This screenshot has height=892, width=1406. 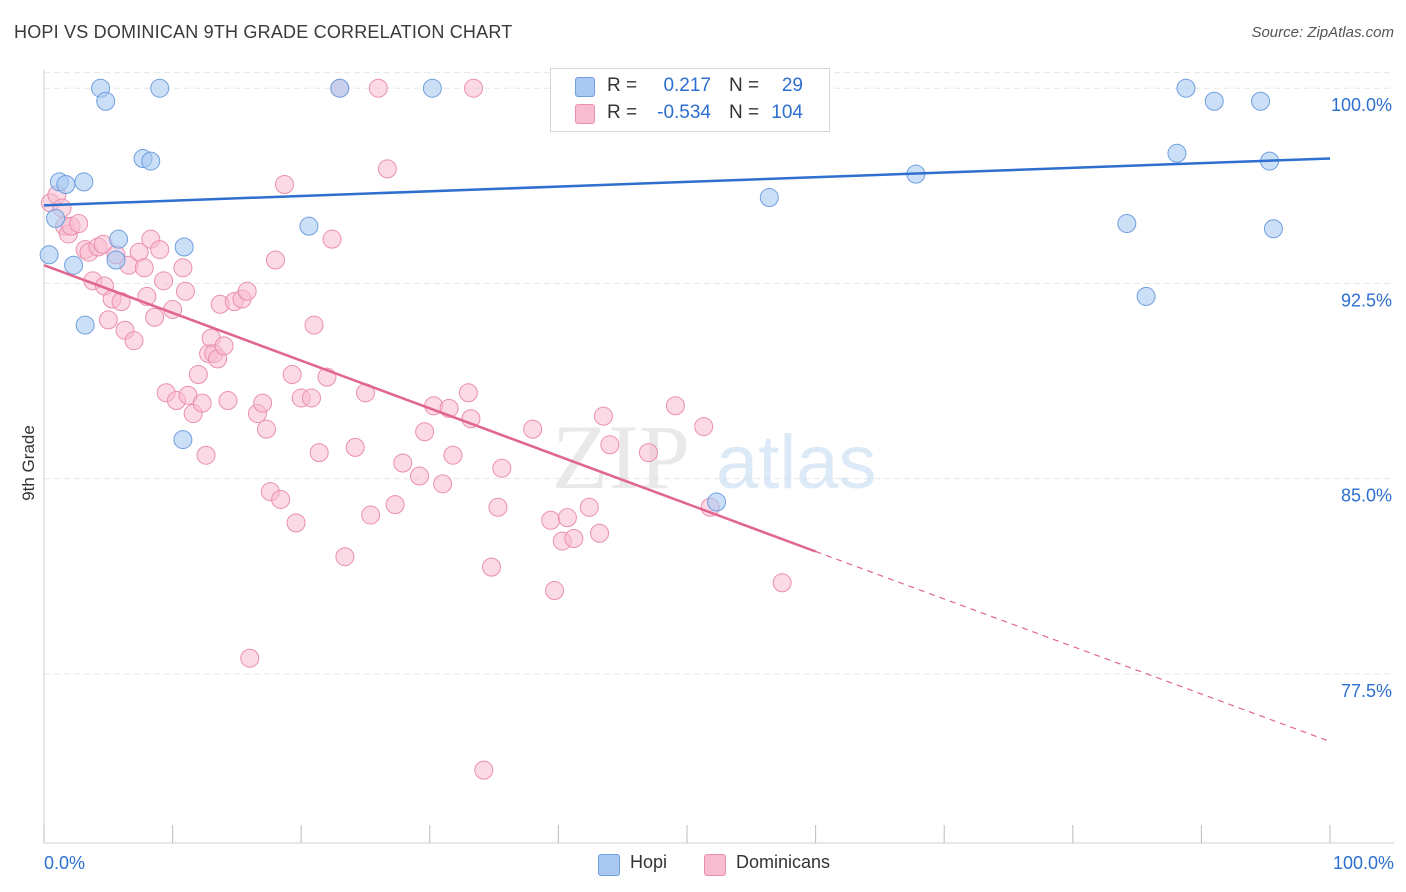 What do you see at coordinates (1366, 691) in the screenshot?
I see `y-tick-label: 77.5%` at bounding box center [1366, 691].